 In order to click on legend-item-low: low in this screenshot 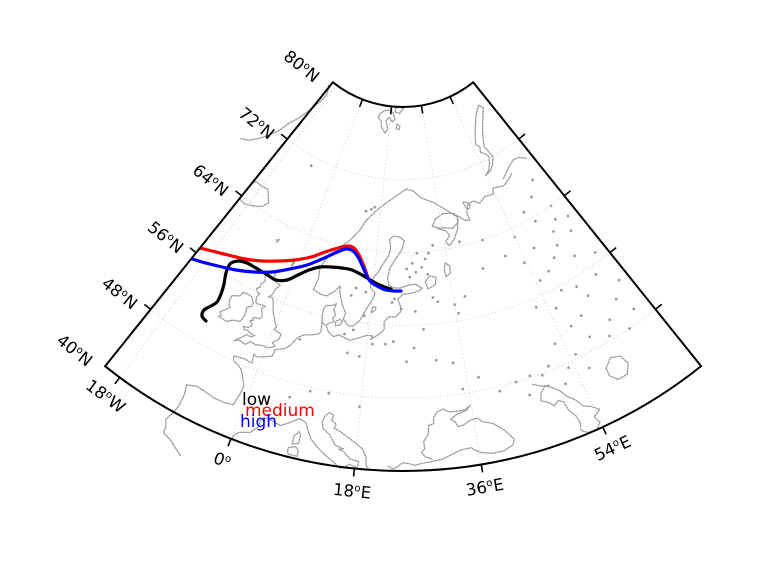, I will do `click(257, 400)`.